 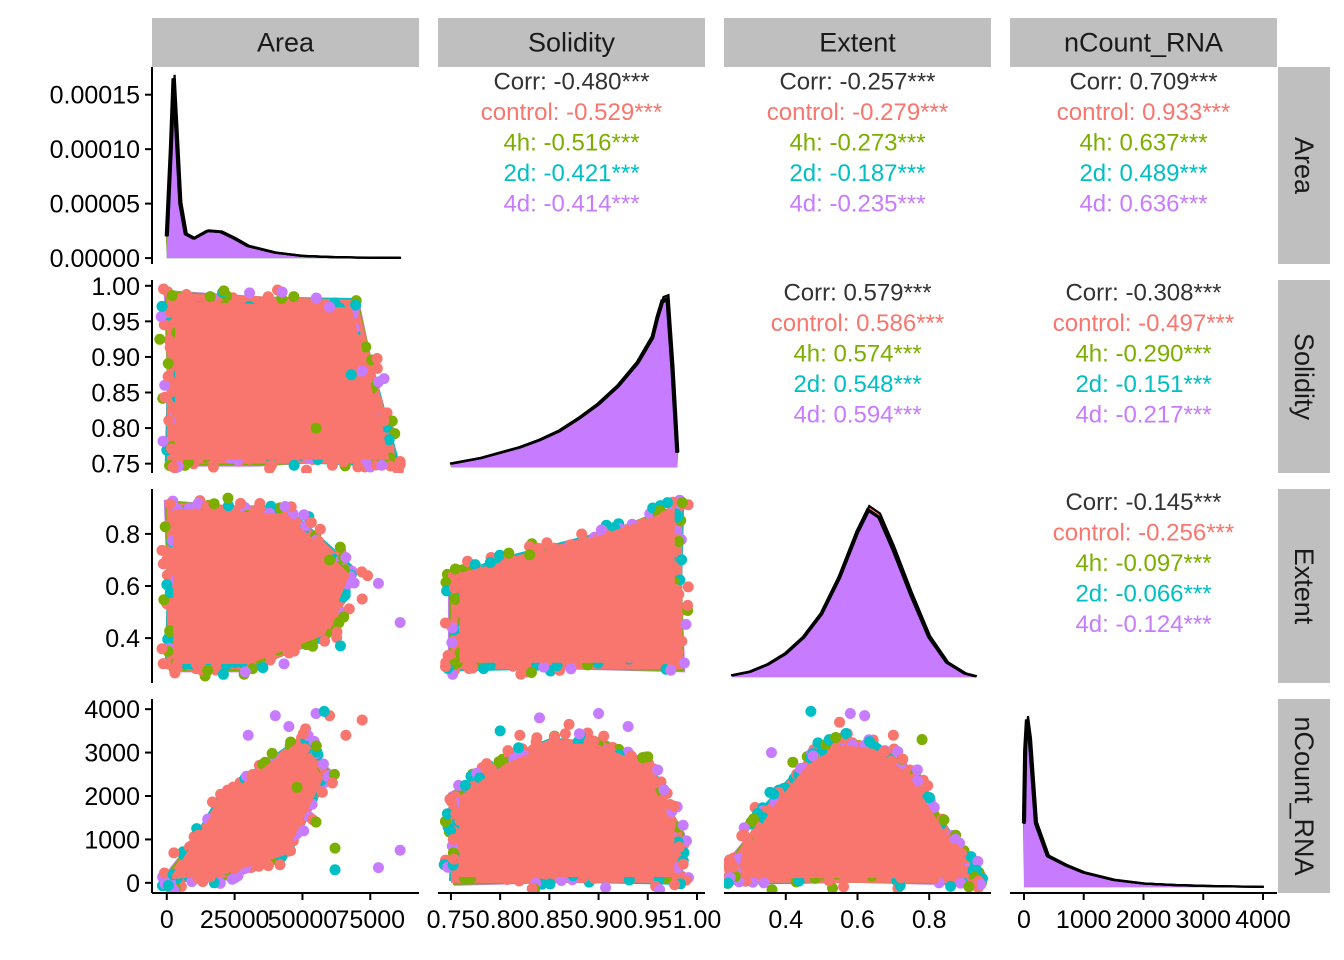 I want to click on strip-top-label: nCount_RNA, so click(x=1143, y=43).